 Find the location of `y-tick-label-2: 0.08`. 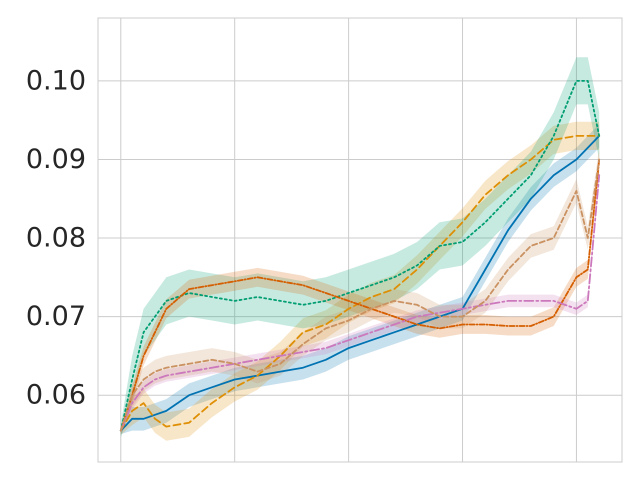

y-tick-label-2: 0.08 is located at coordinates (56, 238).